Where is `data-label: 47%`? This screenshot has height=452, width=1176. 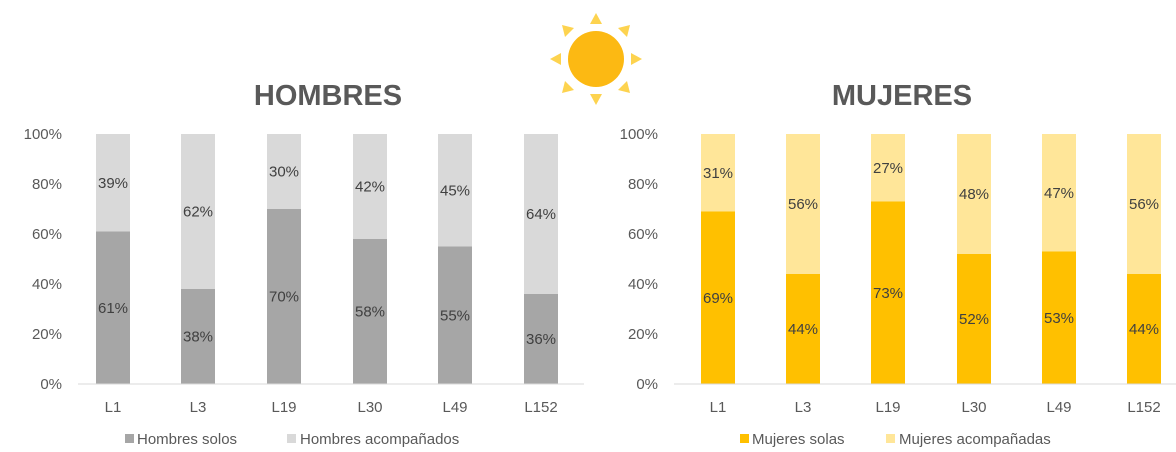 data-label: 47% is located at coordinates (1059, 193).